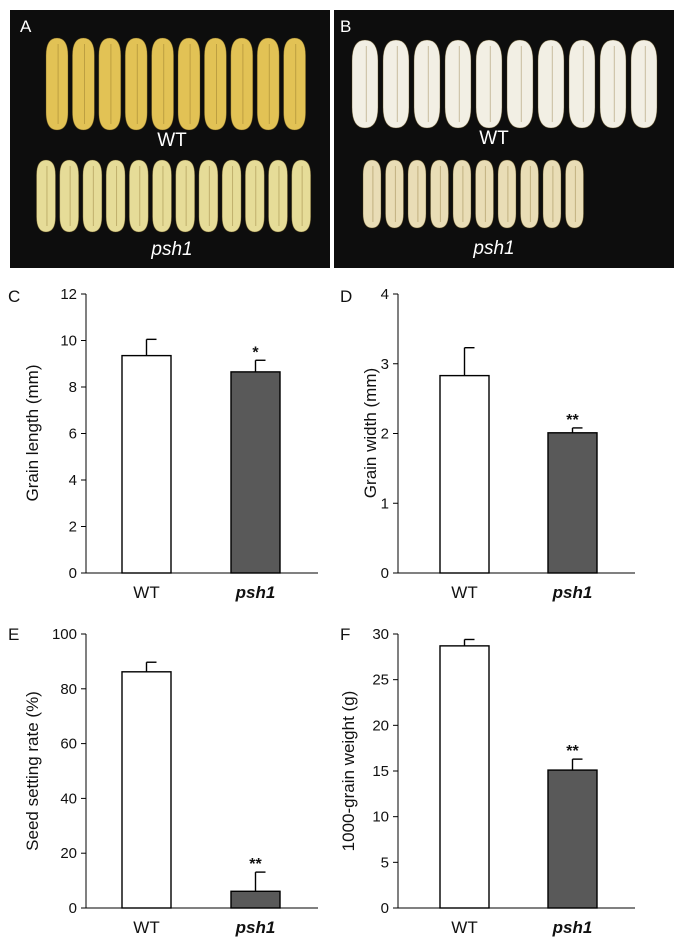 This screenshot has height=950, width=684. Describe the element at coordinates (14, 296) in the screenshot. I see `panel-letter: C` at that location.